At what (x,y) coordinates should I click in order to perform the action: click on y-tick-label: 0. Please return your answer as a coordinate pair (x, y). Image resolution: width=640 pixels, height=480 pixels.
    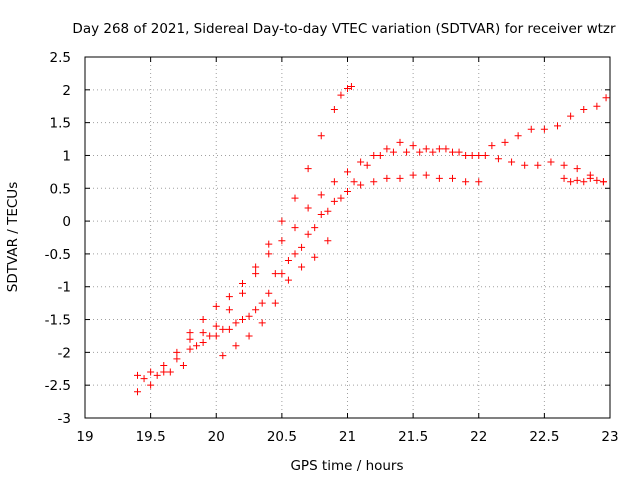
    Looking at the image, I should click on (66, 222).